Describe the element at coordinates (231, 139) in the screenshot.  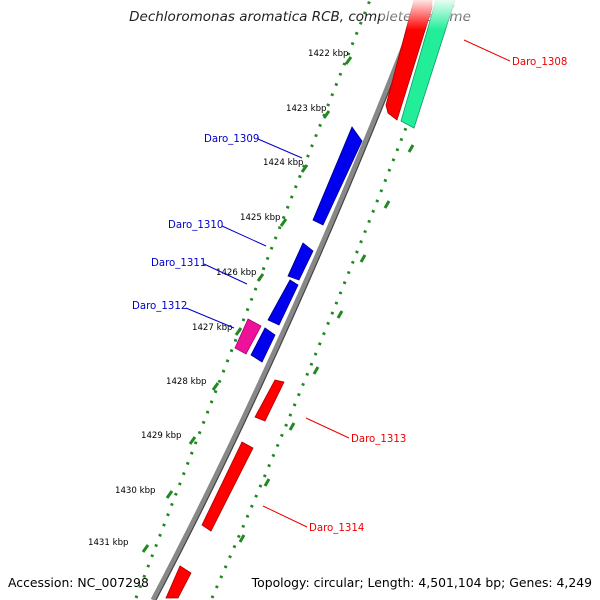
I see `gene-label-daro-1309: Daro_1309` at that location.